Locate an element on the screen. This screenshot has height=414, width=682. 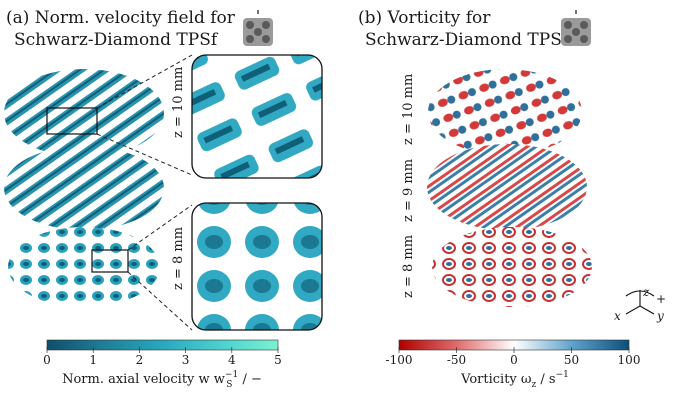
velocity-colorbar is located at coordinates (162, 345).